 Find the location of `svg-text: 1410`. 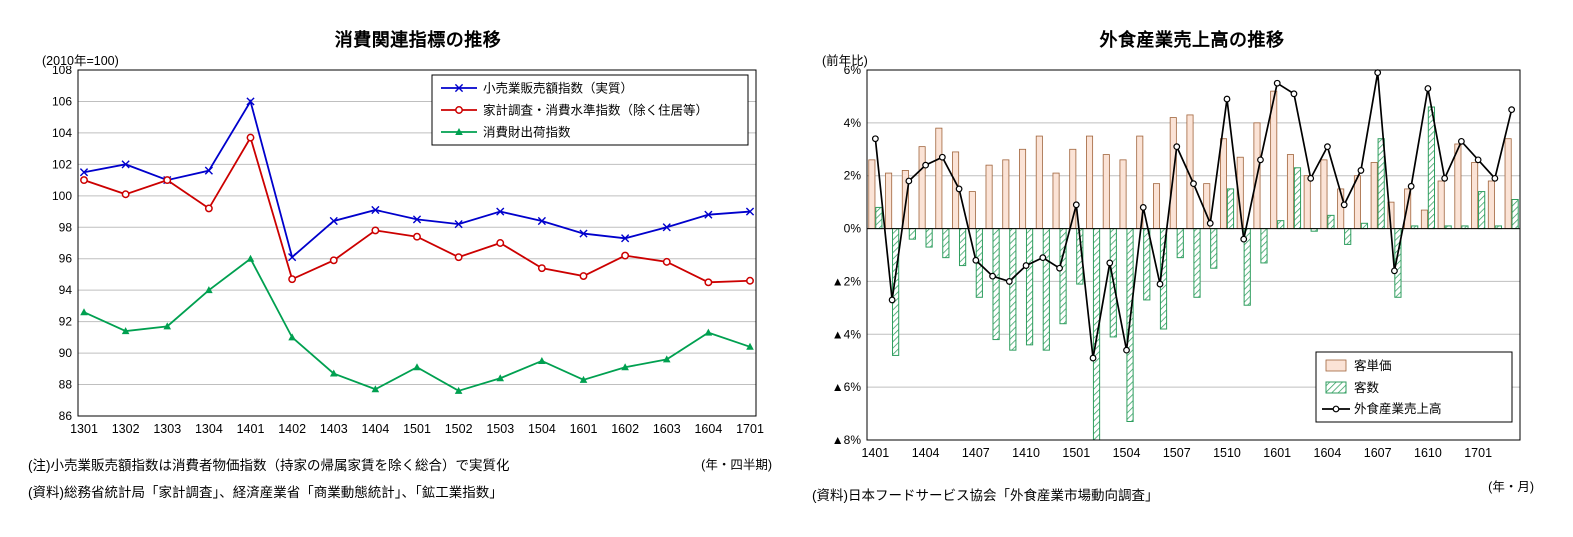

svg-text: 1410 is located at coordinates (1026, 453).